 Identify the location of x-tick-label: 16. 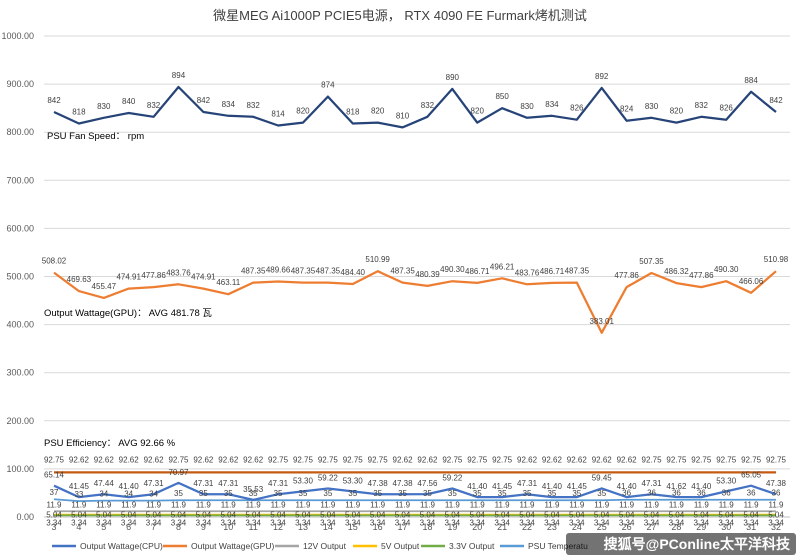
(378, 527).